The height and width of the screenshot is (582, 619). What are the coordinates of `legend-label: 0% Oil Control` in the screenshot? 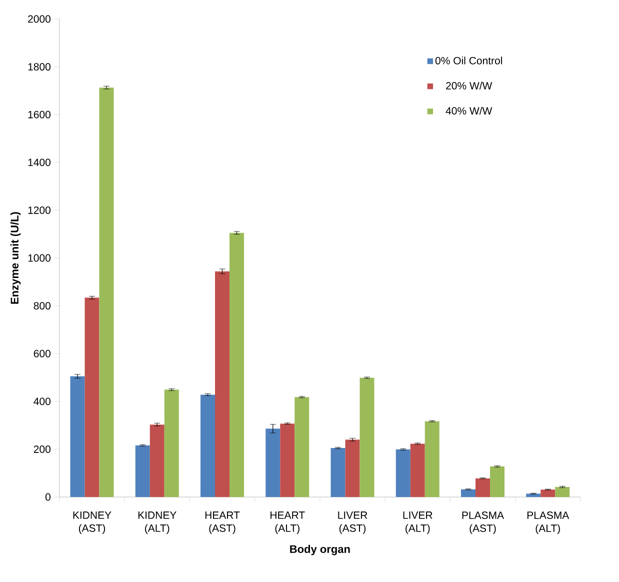 It's located at (468, 60).